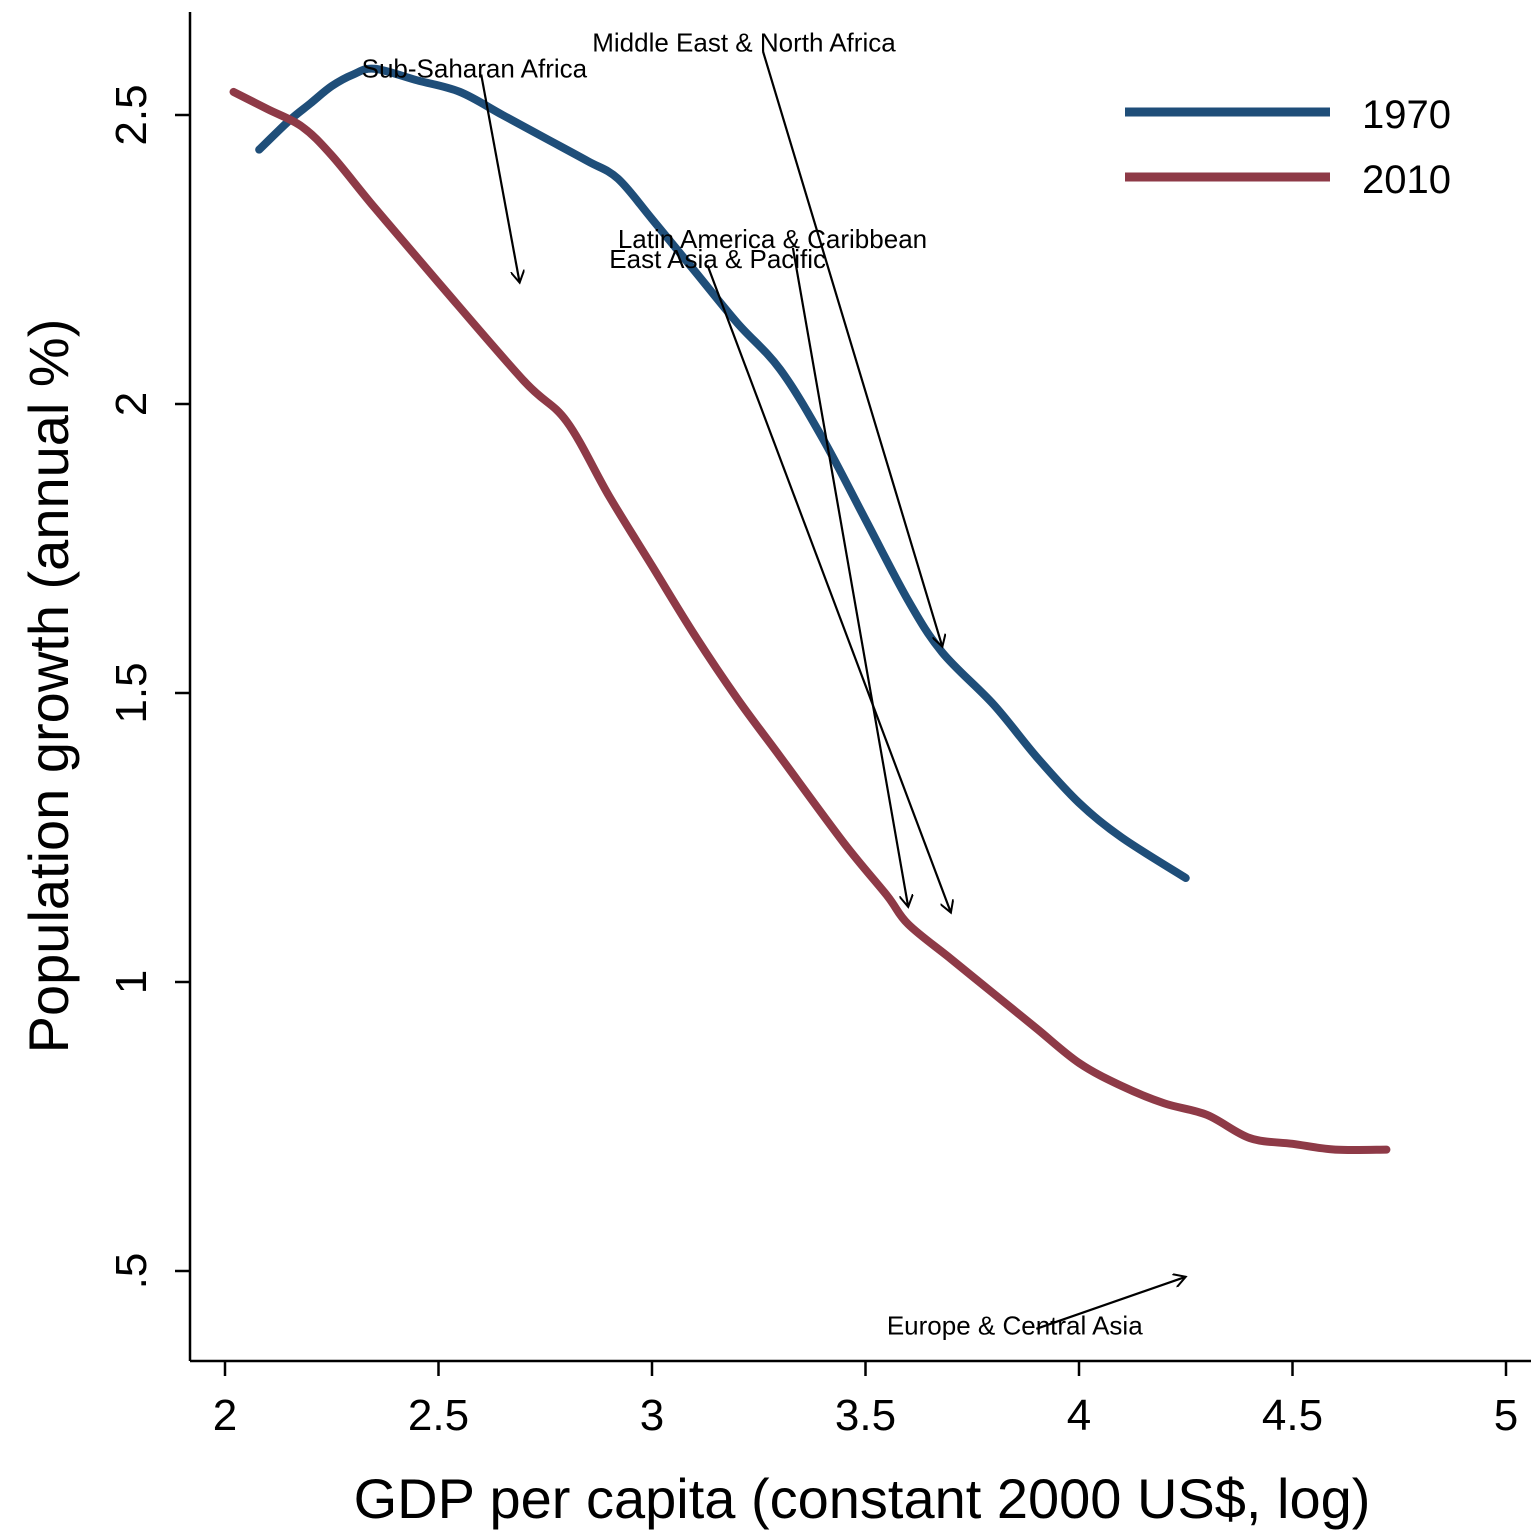 The width and height of the screenshot is (1531, 1533). Describe the element at coordinates (862, 1498) in the screenshot. I see `x-axis-title: GDP per capita (constant 2000 US$, log)` at that location.